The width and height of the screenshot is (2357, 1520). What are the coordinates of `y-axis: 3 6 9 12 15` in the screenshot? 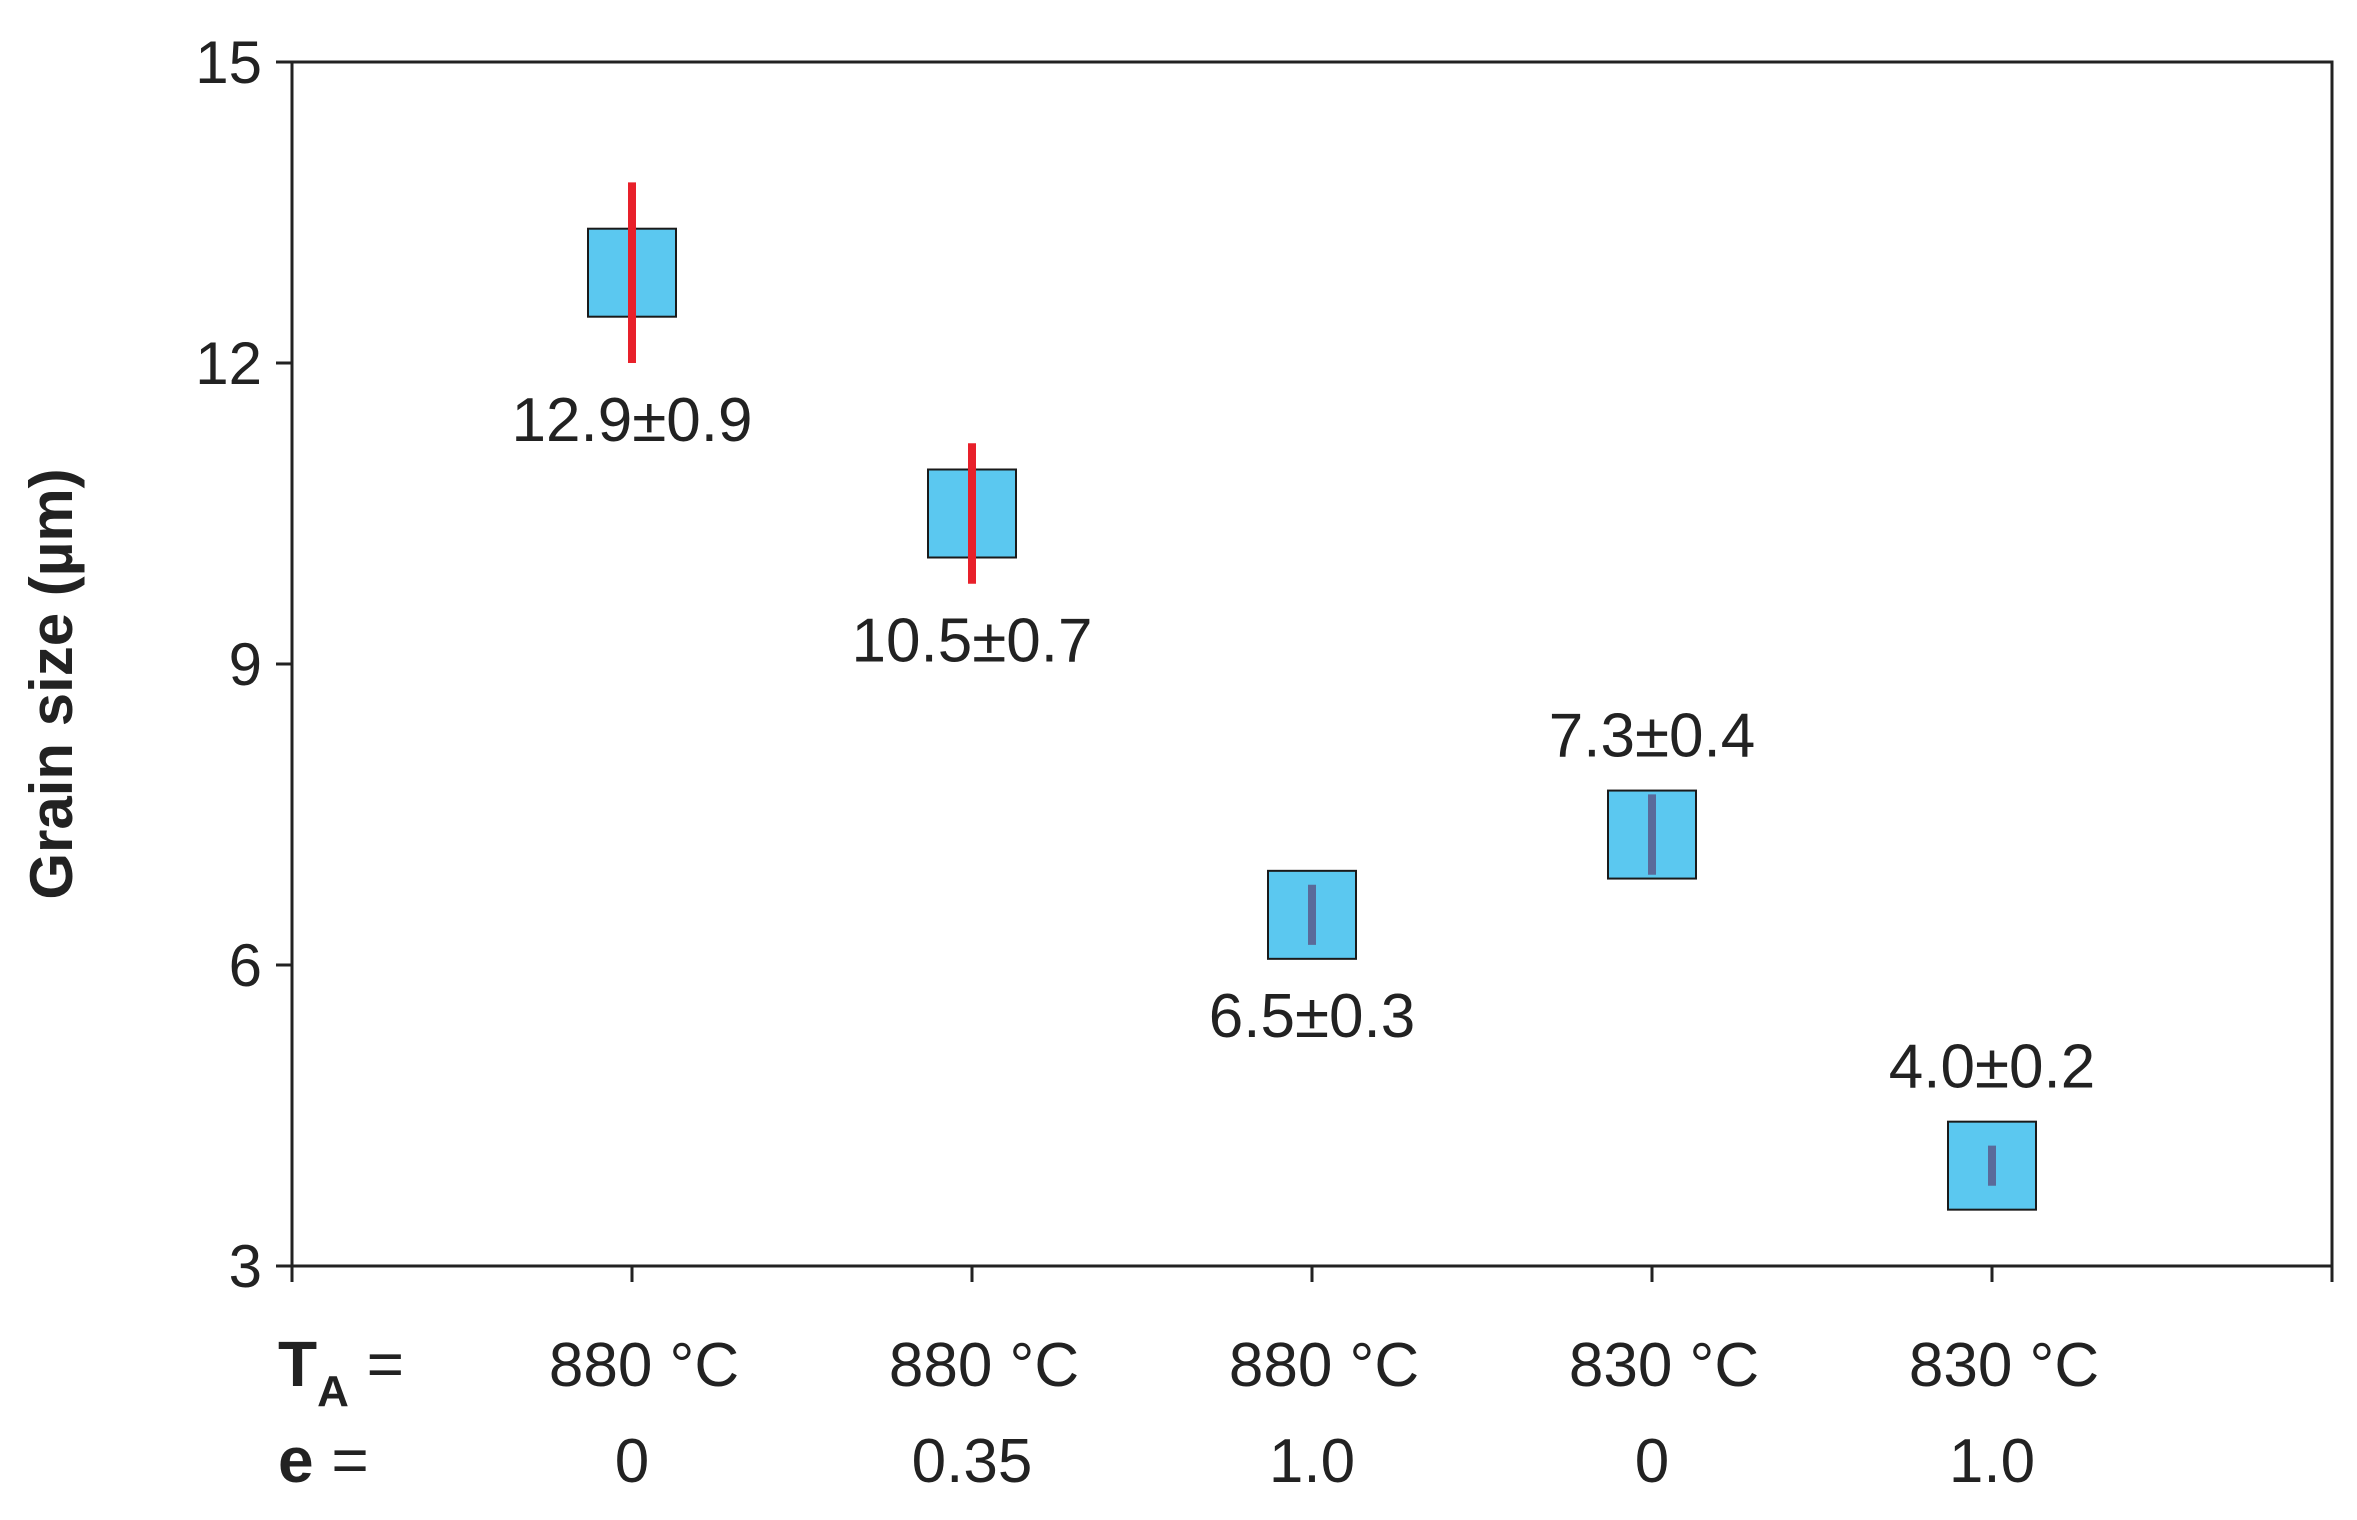 It's located at (243, 664).